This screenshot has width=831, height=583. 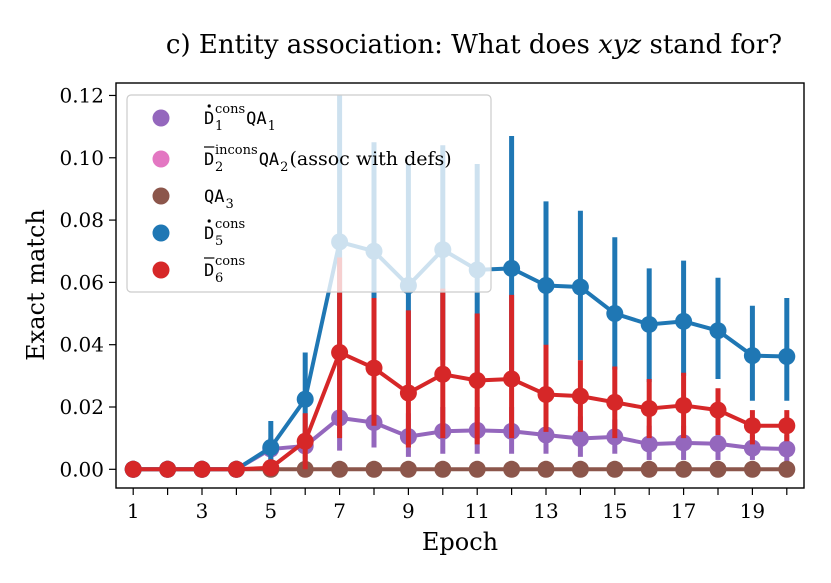 I want to click on legend-subscript: 5, so click(x=219, y=241).